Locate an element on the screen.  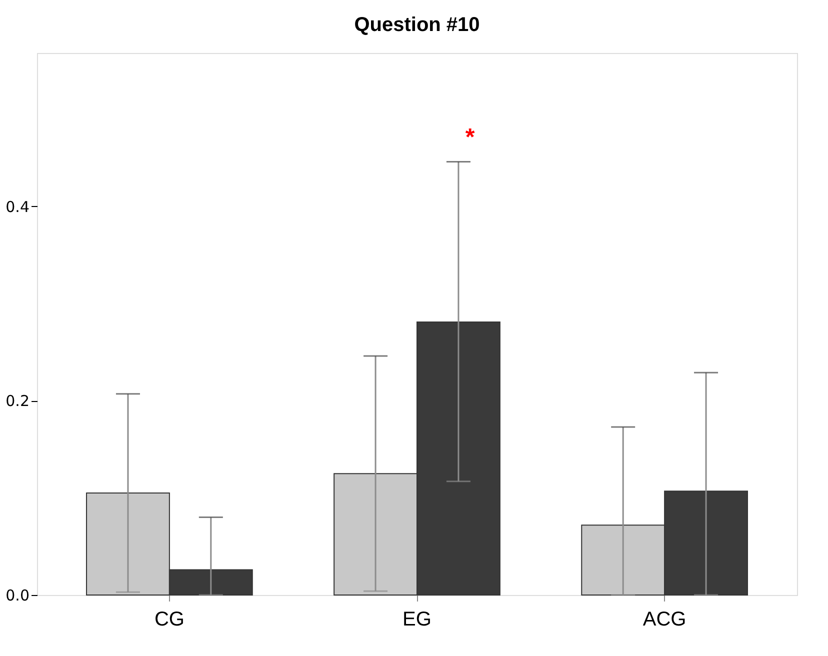
annotation: * is located at coordinates (470, 137).